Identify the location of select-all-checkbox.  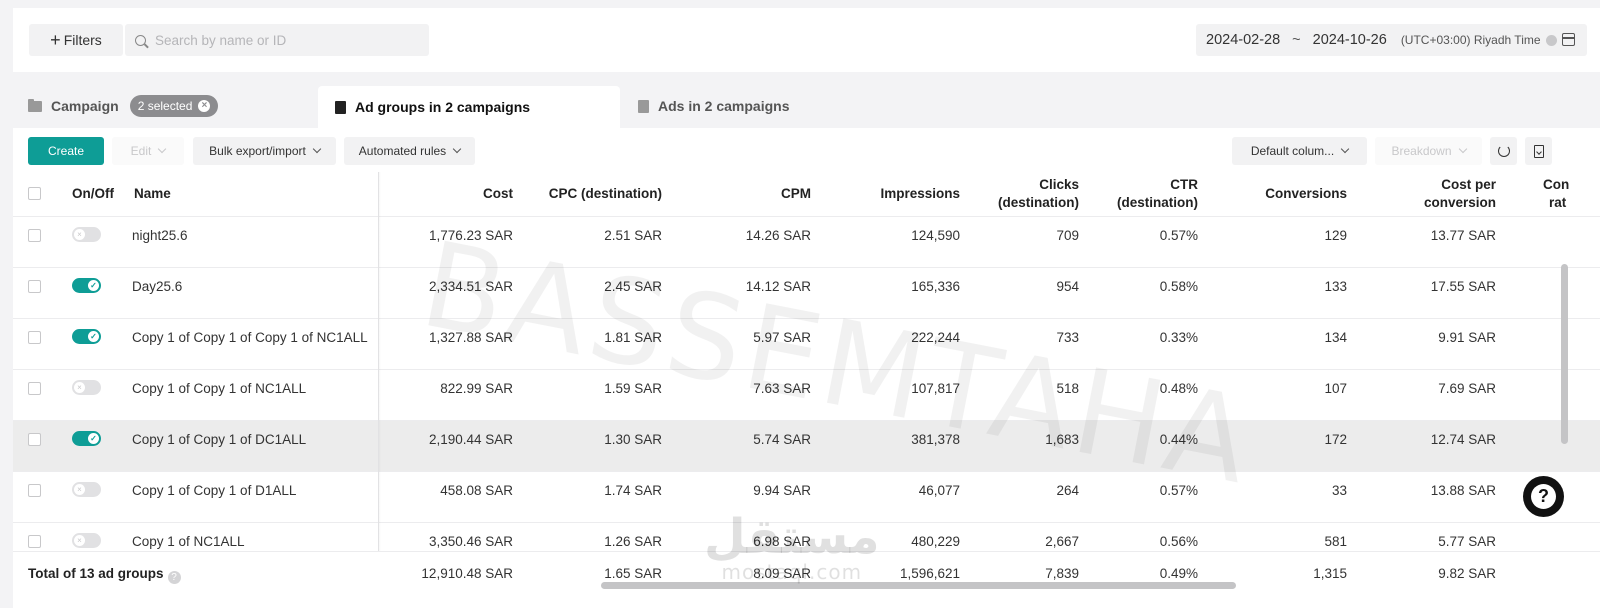
(34, 193).